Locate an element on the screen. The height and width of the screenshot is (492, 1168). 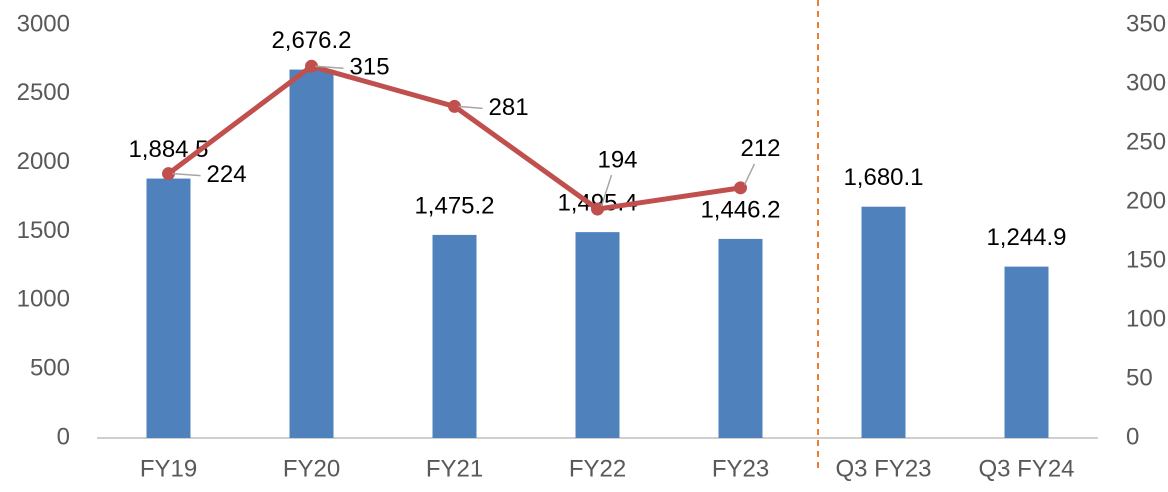
line is located at coordinates (453, 137).